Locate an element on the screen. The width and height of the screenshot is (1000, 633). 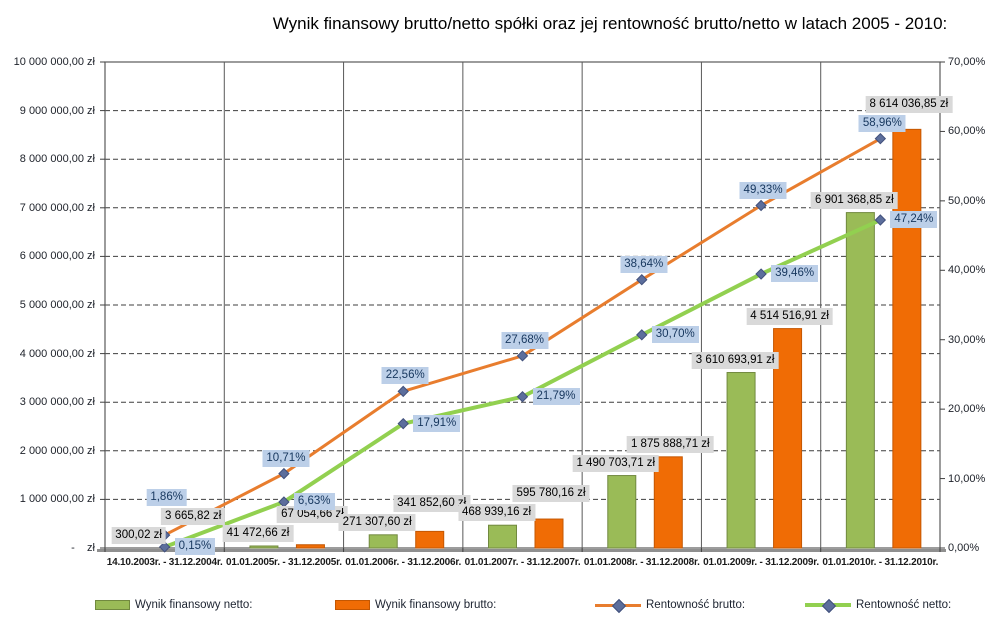
data-label-wynik-brutto: 8 614 036,85 zł is located at coordinates (909, 104).